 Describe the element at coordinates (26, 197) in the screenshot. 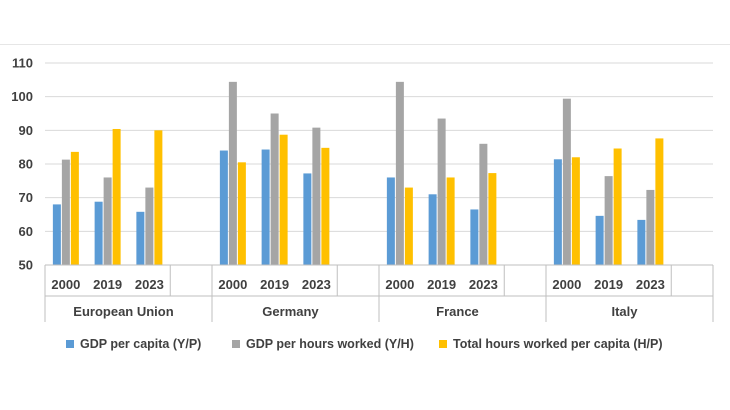

I see `y-tick-label: 70` at that location.